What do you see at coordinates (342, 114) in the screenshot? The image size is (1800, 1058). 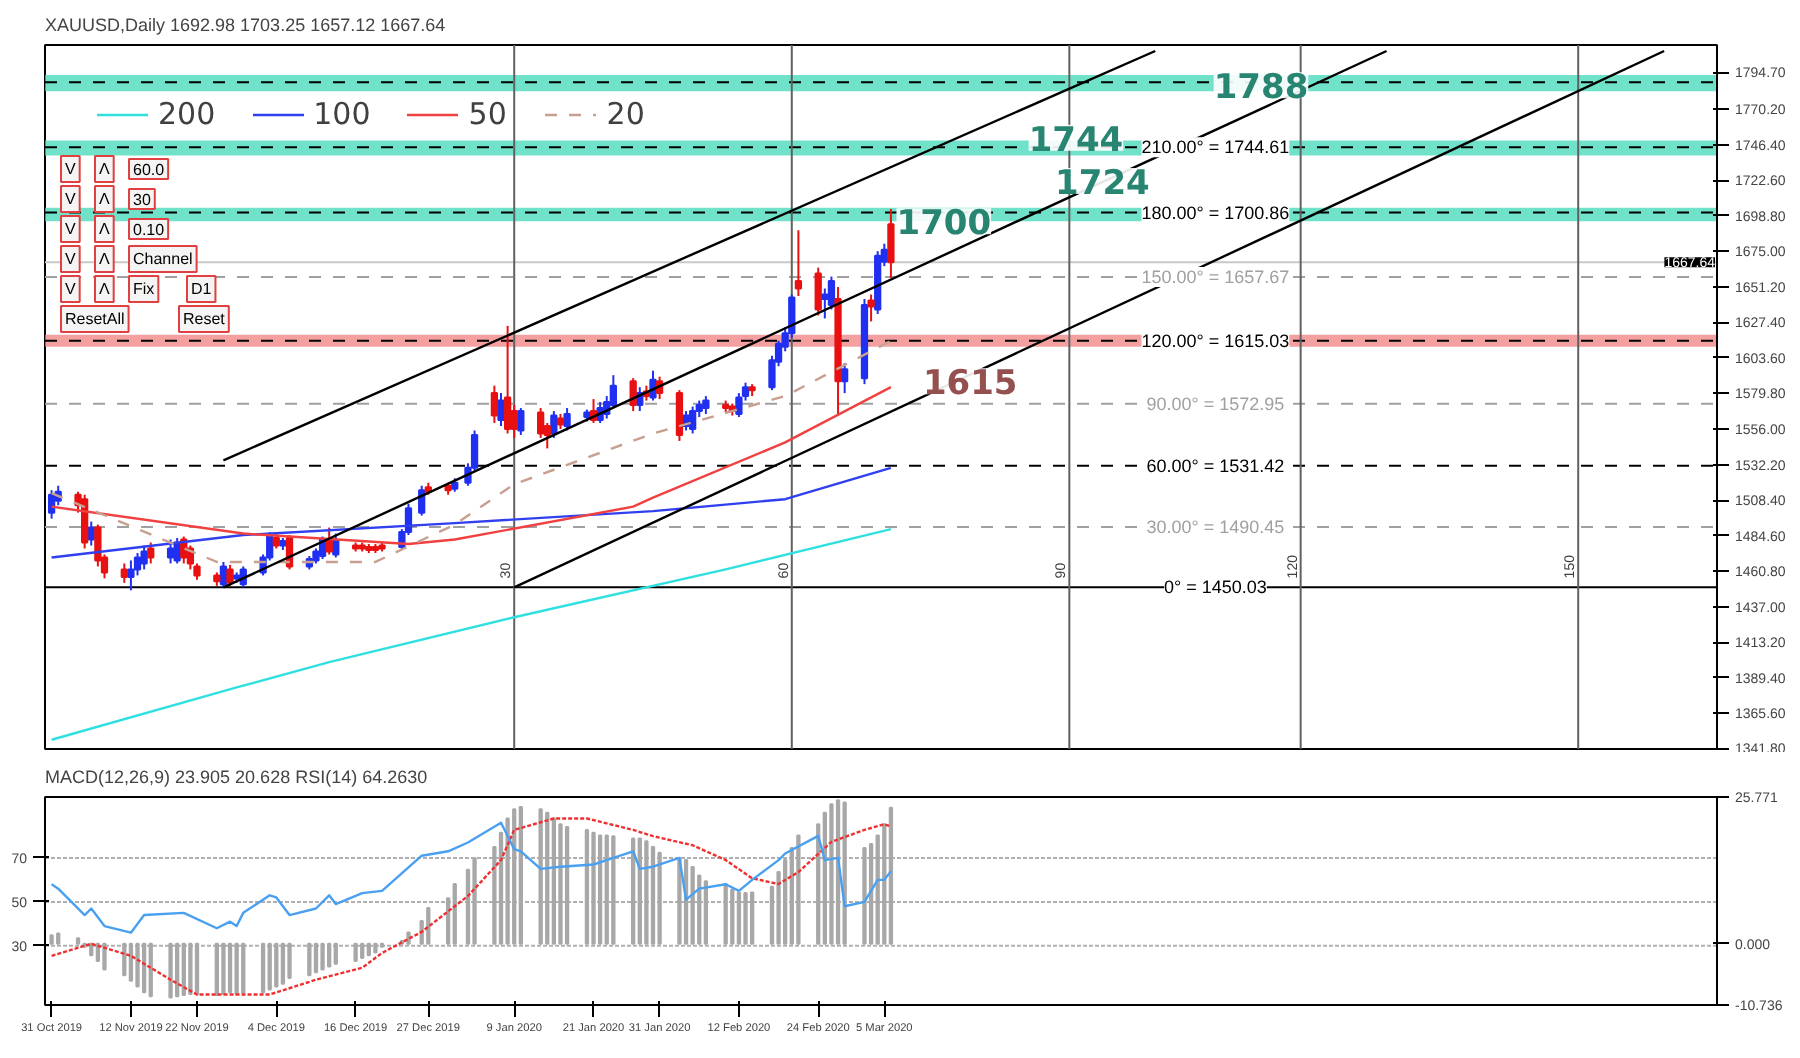 I see `legend-label: 100` at bounding box center [342, 114].